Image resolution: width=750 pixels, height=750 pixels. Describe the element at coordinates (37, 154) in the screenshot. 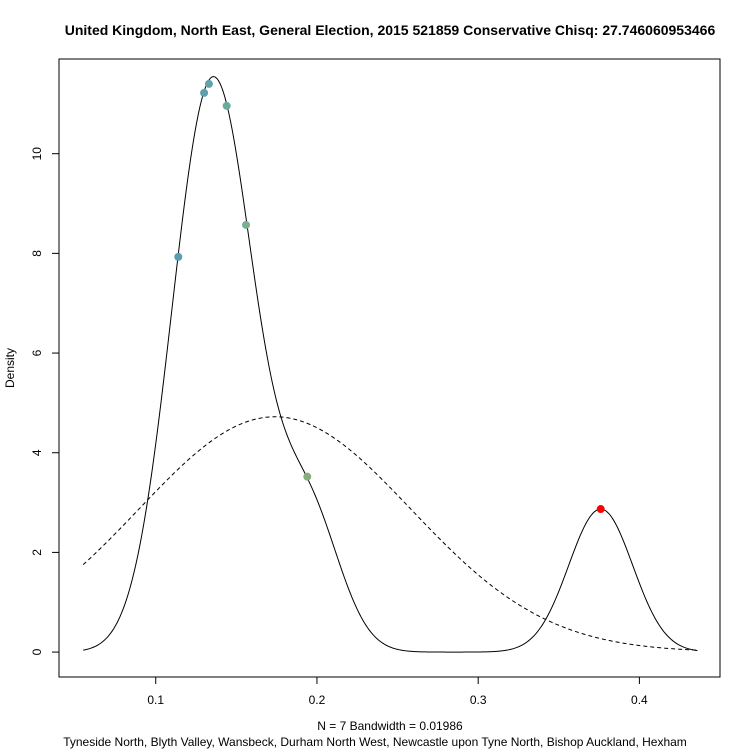

I see `y-tick-label: 10` at that location.